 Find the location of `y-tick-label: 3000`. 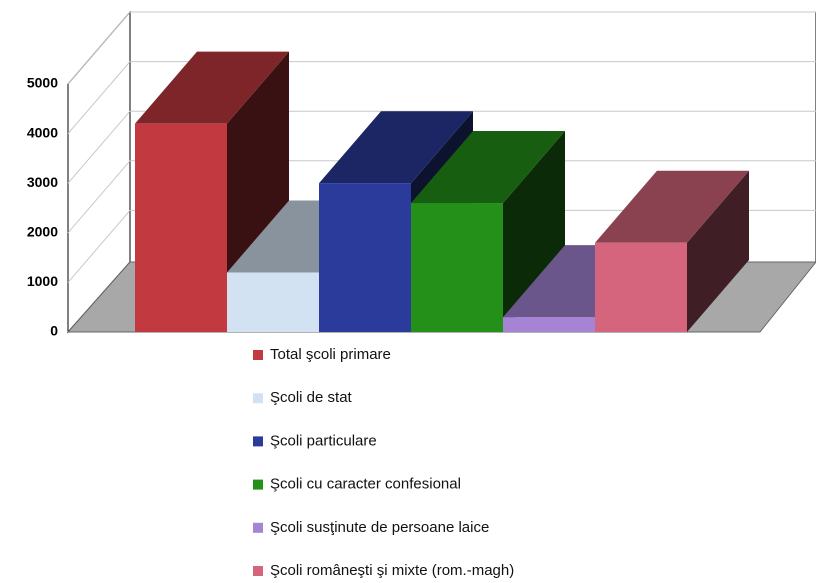

y-tick-label: 3000 is located at coordinates (42, 182).